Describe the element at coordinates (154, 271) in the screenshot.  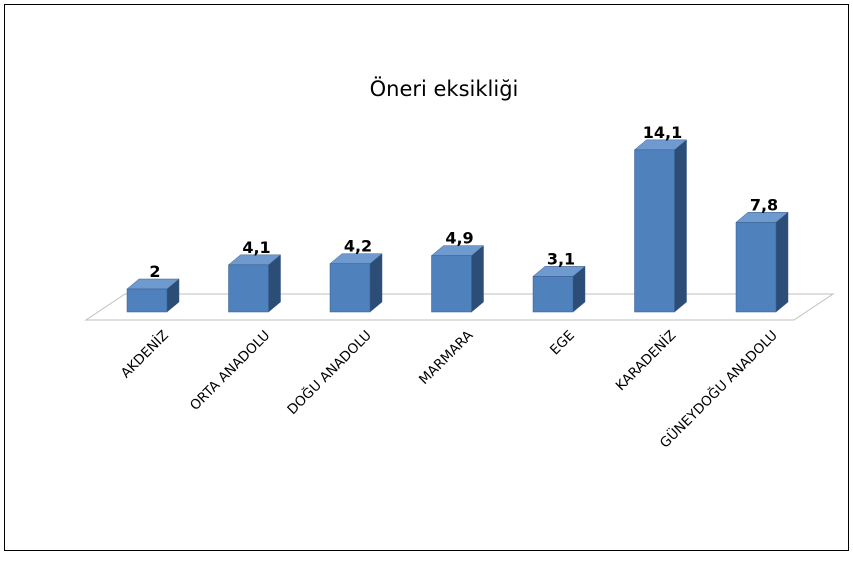
I see `data-label: 2` at that location.